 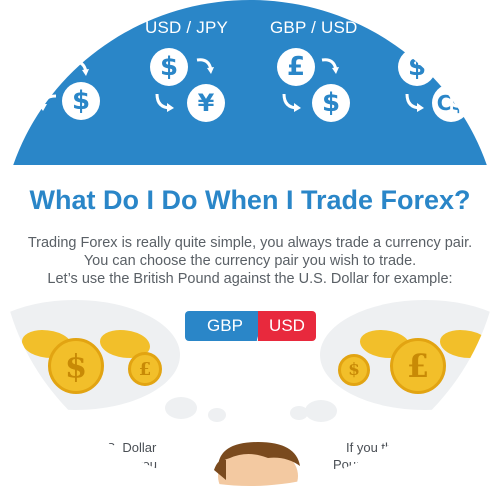 What do you see at coordinates (287, 326) in the screenshot?
I see `pill-quote-currency: USD` at bounding box center [287, 326].